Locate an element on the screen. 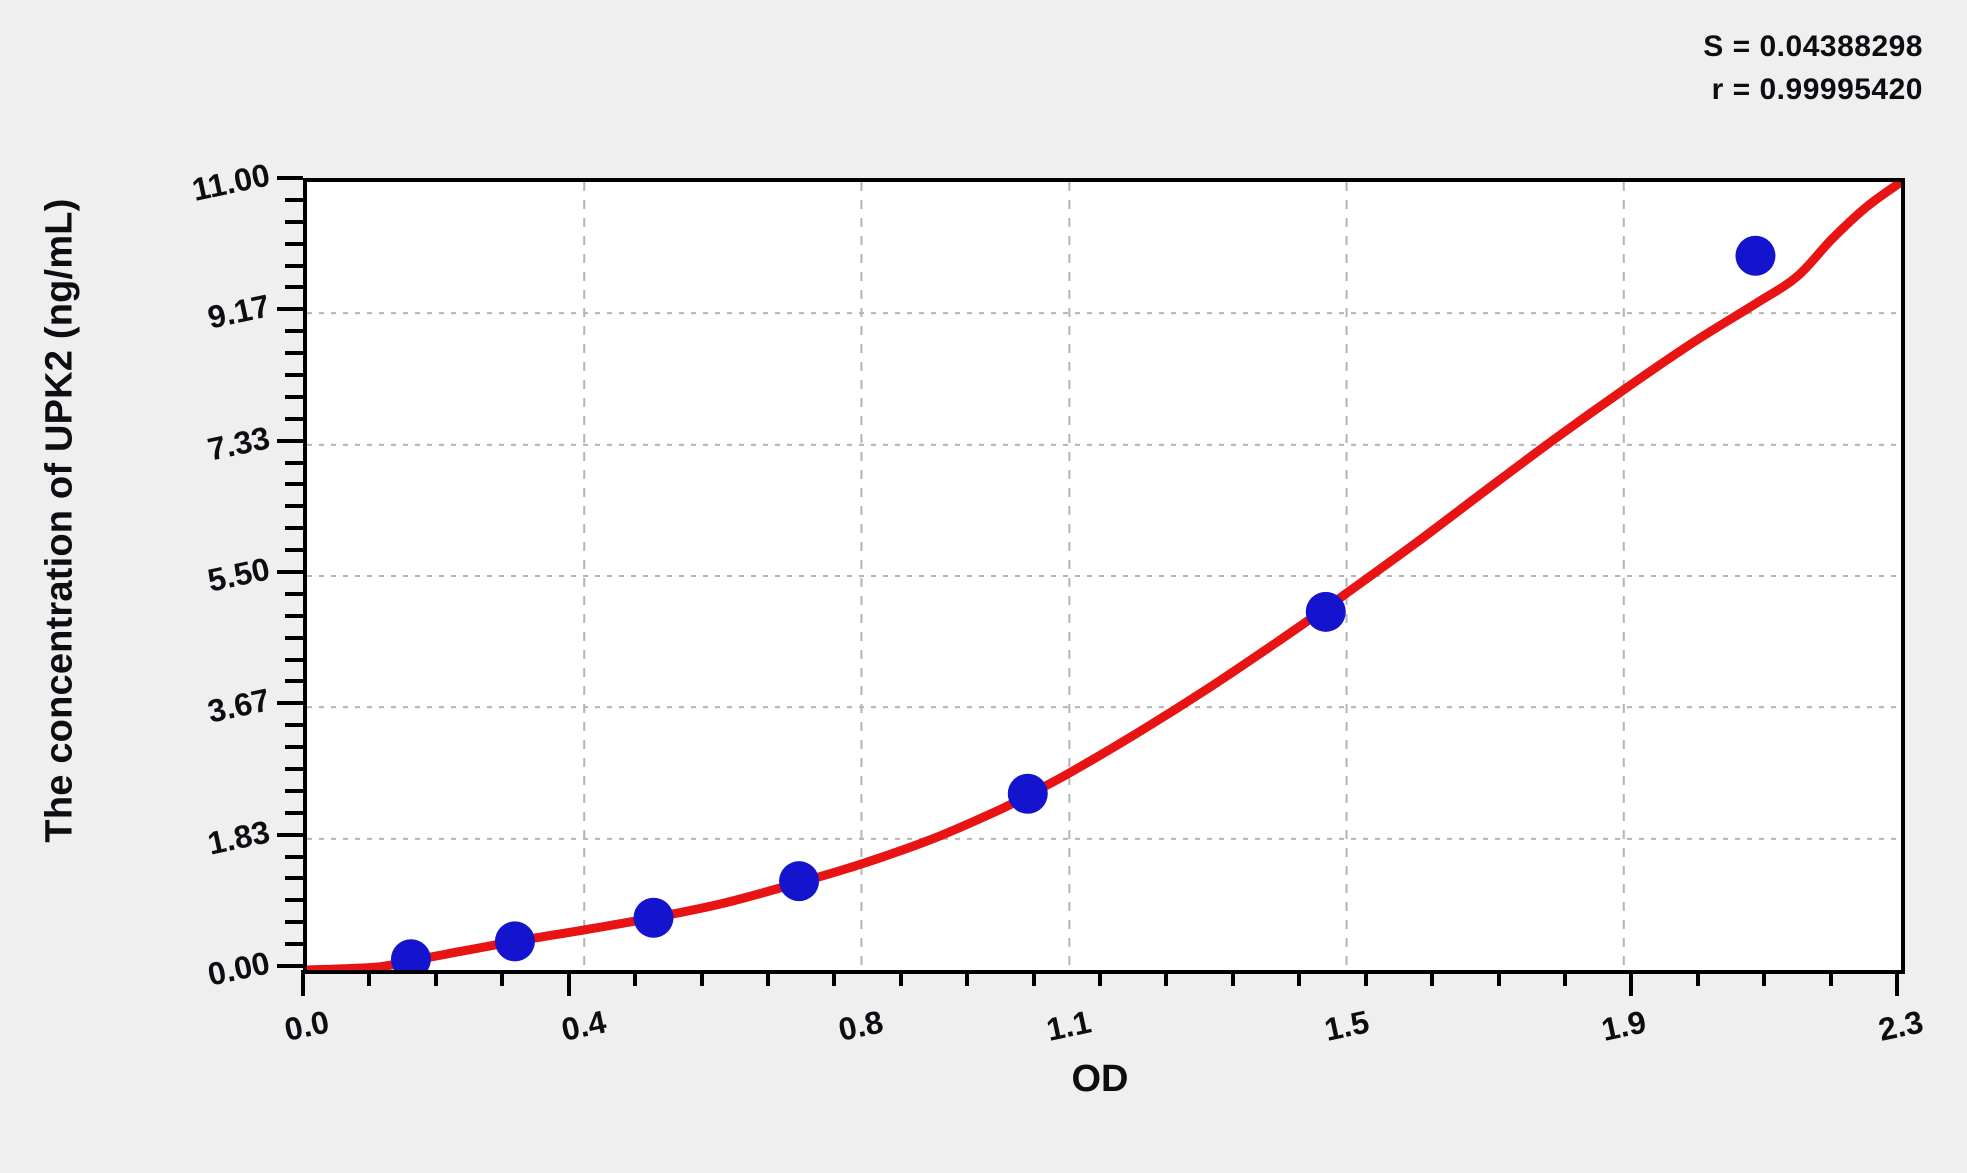 This screenshot has height=1173, width=1967. y-axis-tick-label: 3.67 is located at coordinates (238, 705).